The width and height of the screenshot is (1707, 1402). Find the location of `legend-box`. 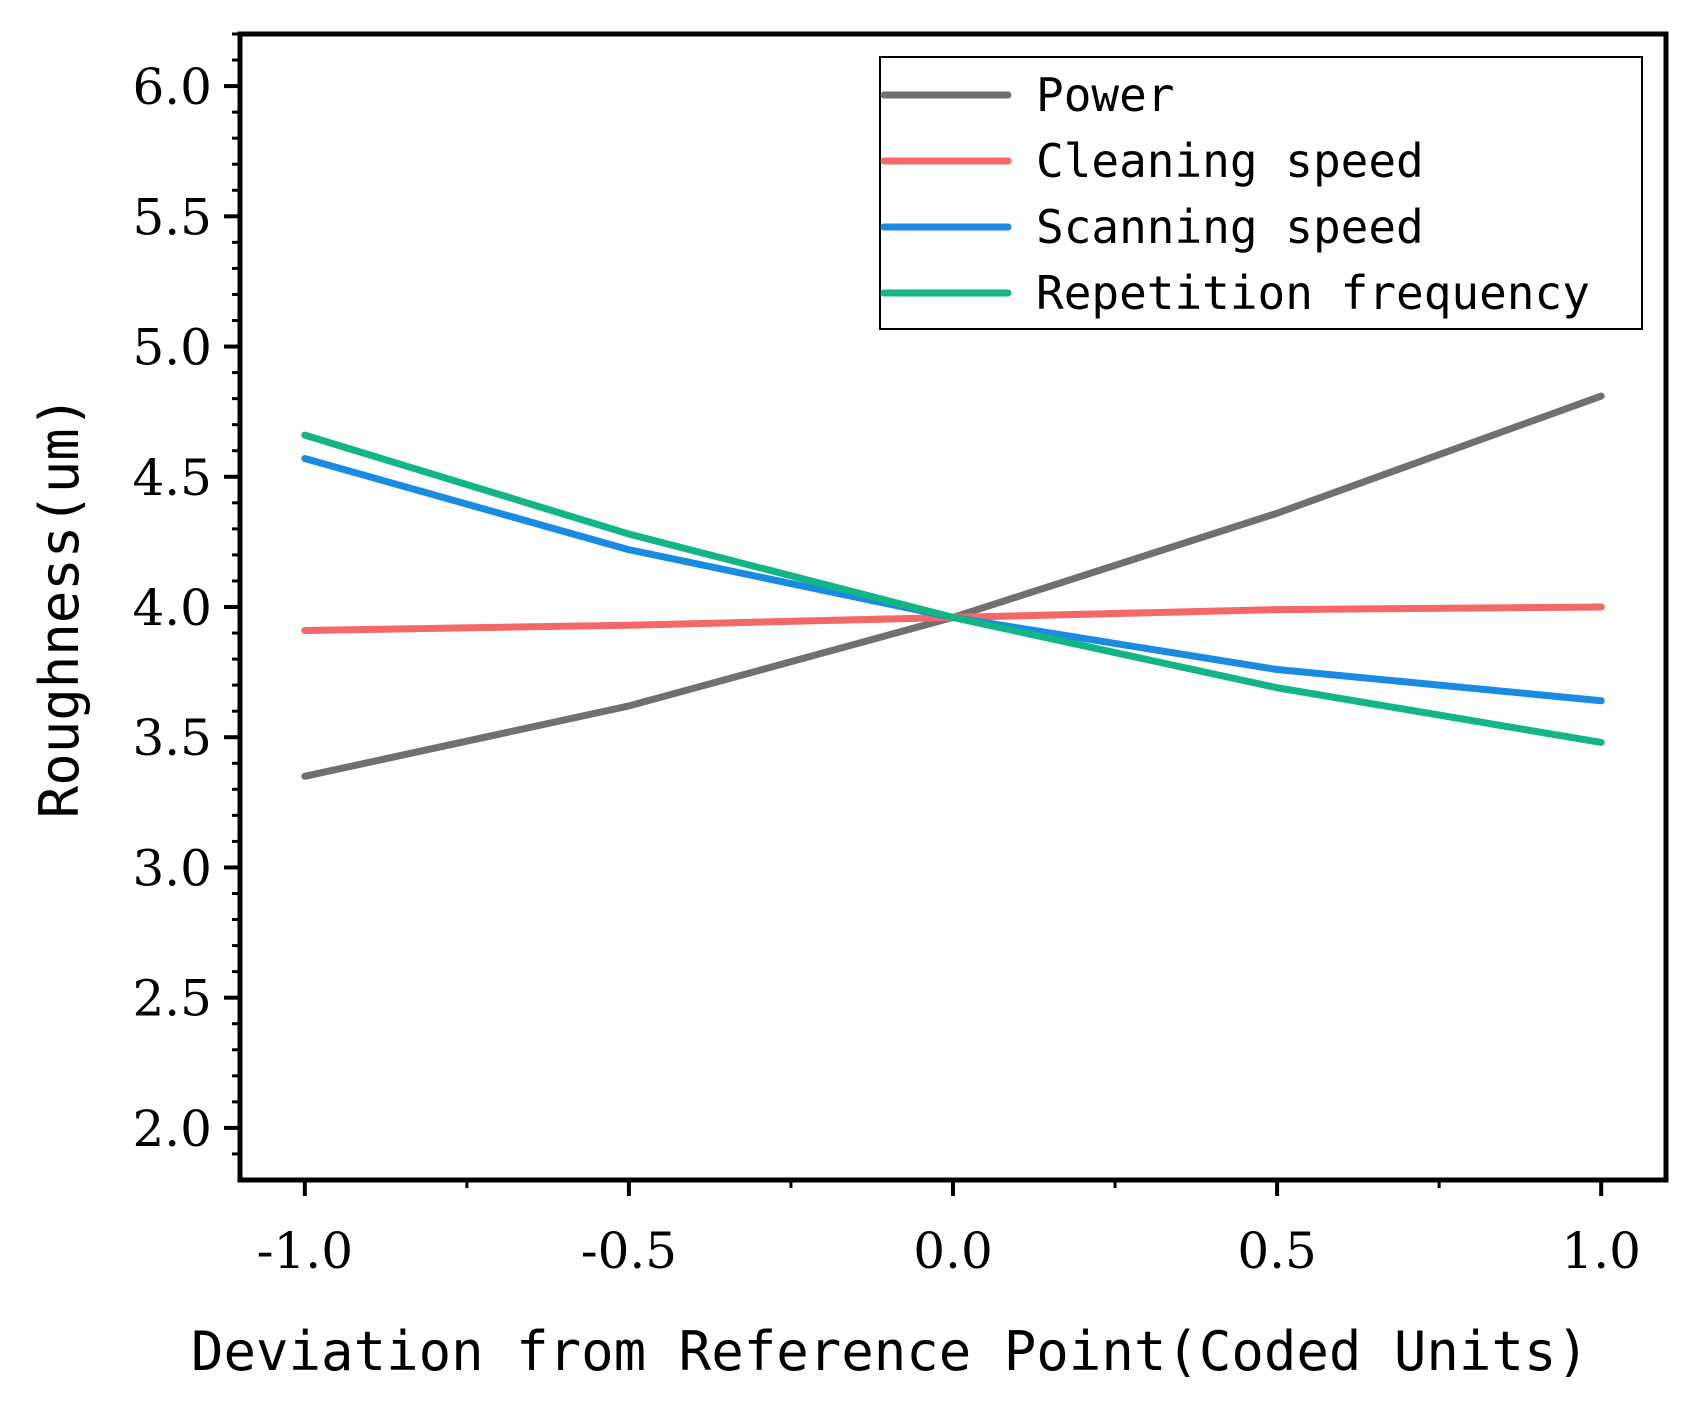

legend-box is located at coordinates (1261, 193).